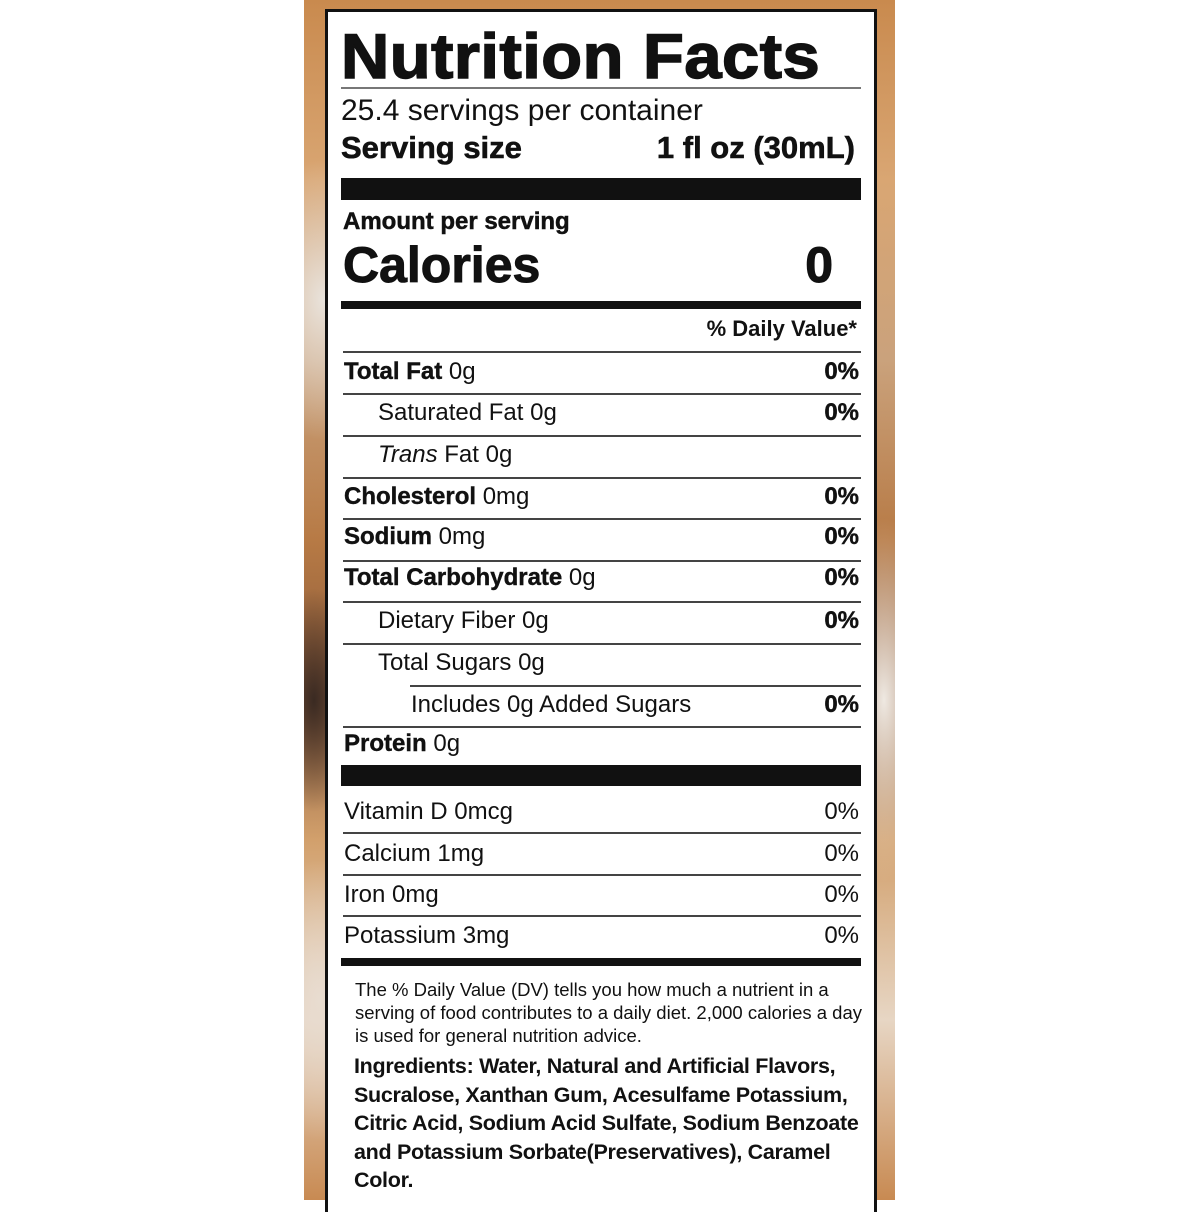  Describe the element at coordinates (756, 148) in the screenshot. I see `serving-size-value: 1 fl oz (30mL)` at that location.